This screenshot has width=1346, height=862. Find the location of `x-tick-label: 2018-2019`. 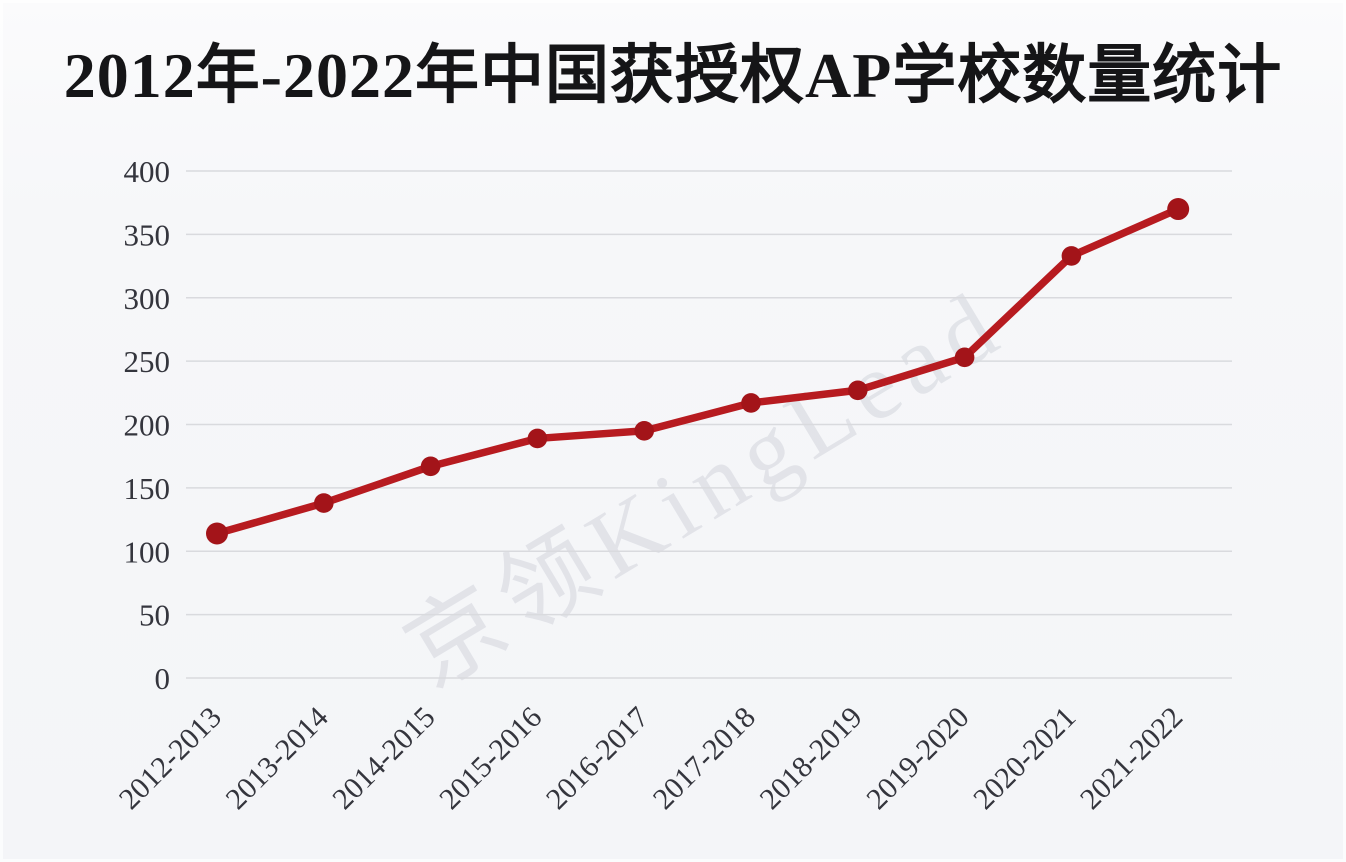

x-tick-label: 2018-2019 is located at coordinates (810, 758).